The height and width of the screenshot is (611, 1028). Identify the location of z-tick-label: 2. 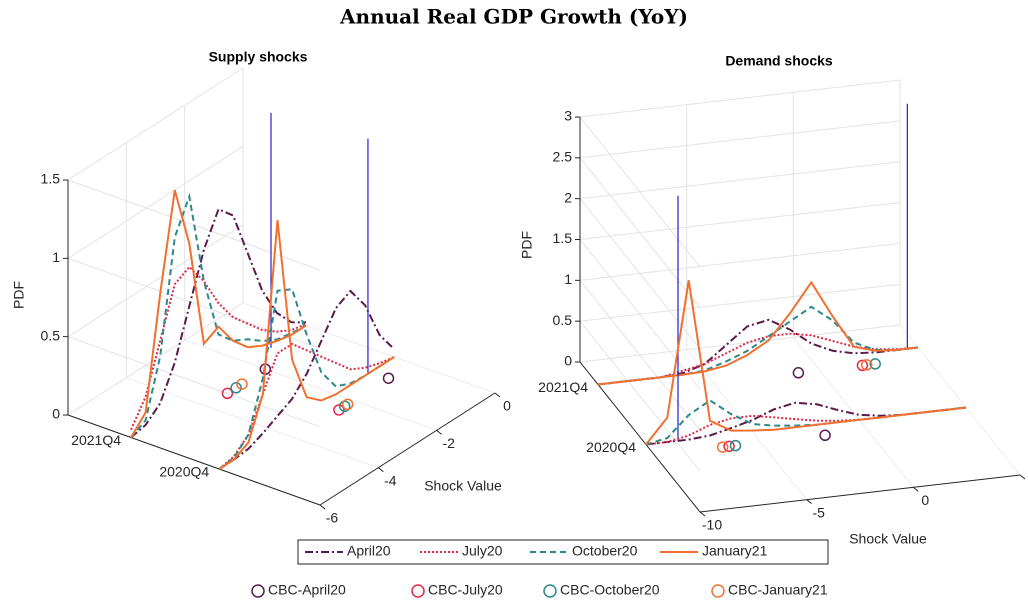
(568, 197).